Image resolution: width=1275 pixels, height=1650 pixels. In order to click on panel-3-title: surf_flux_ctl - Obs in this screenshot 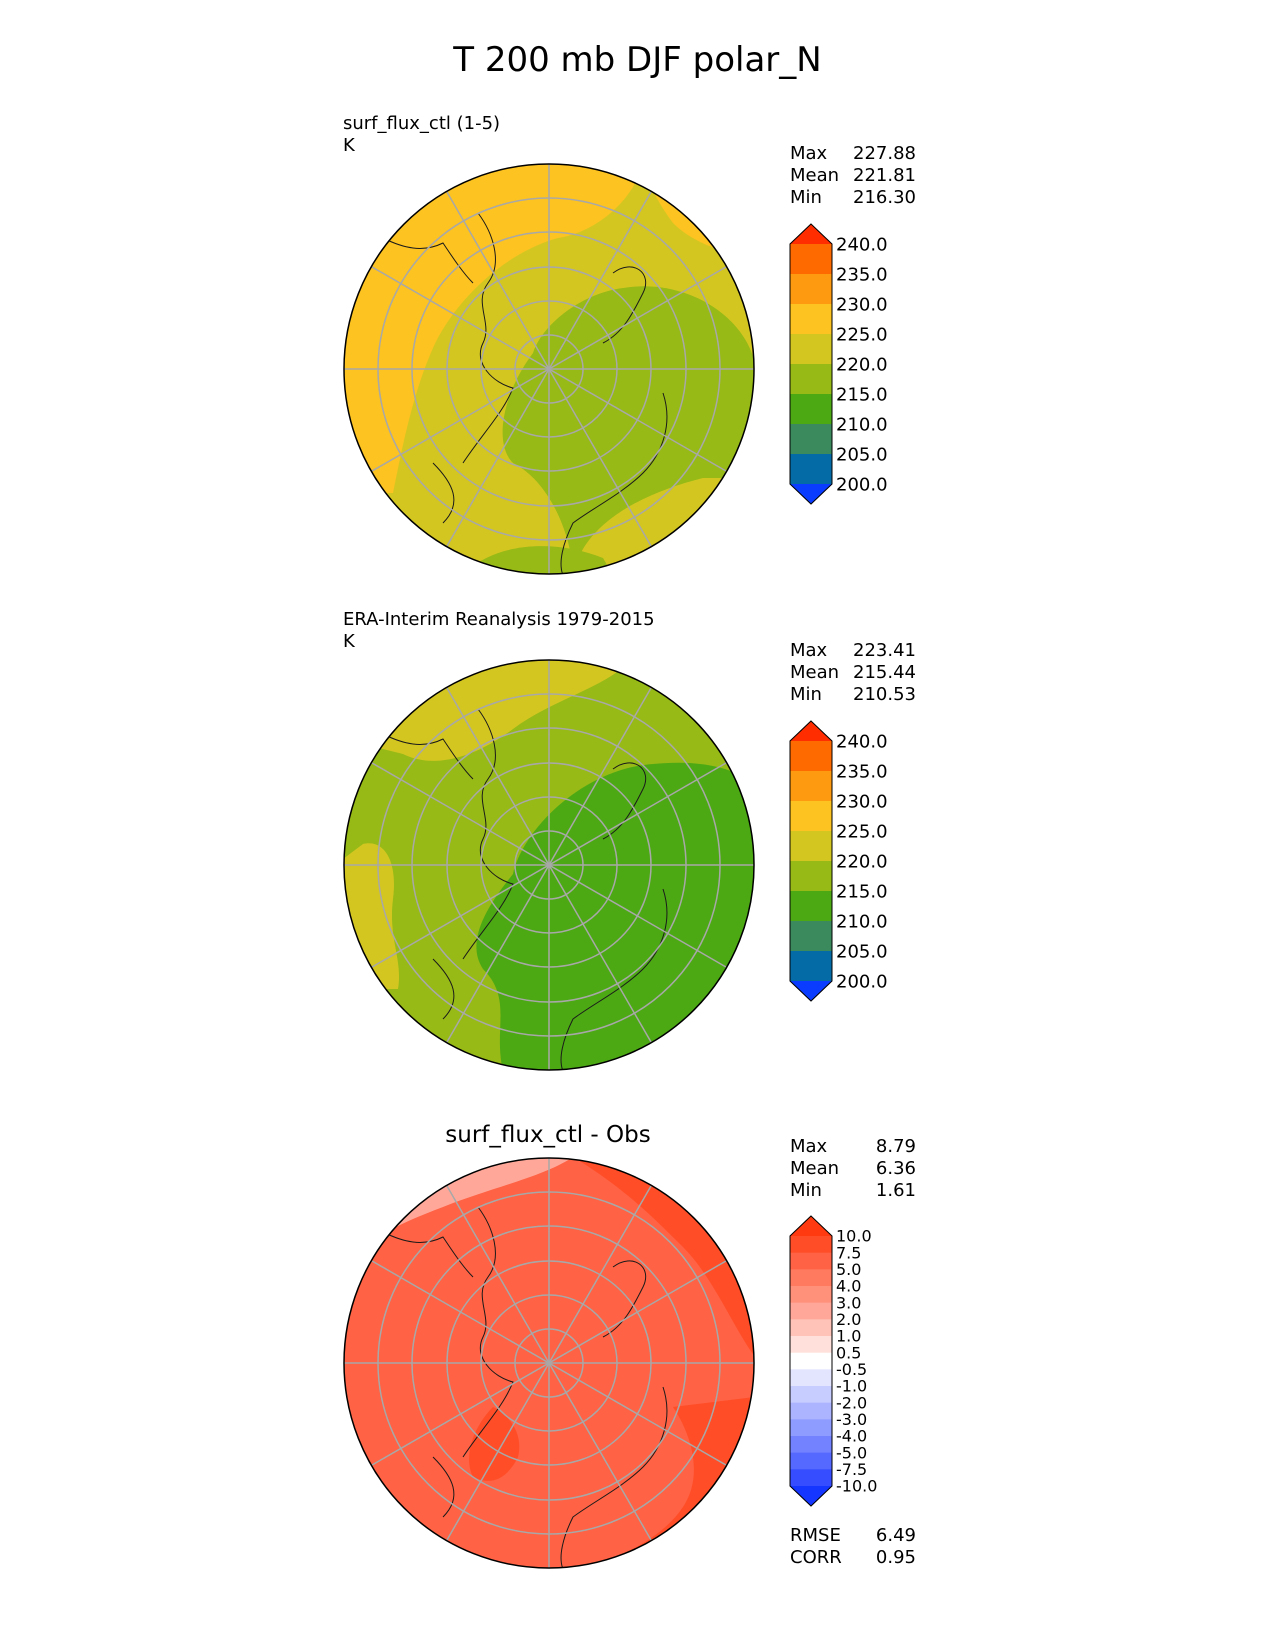, I will do `click(548, 1135)`.